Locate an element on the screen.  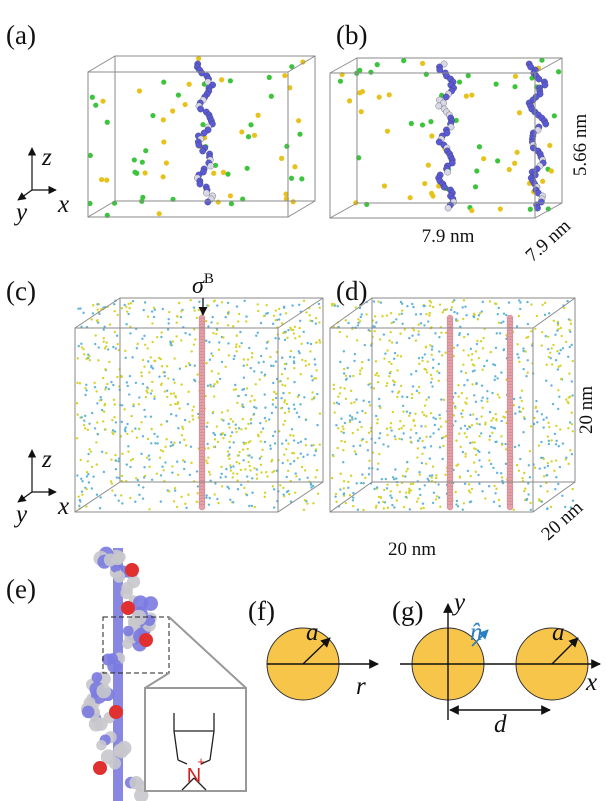
polymer-snapshot is located at coordinates (120, 673).